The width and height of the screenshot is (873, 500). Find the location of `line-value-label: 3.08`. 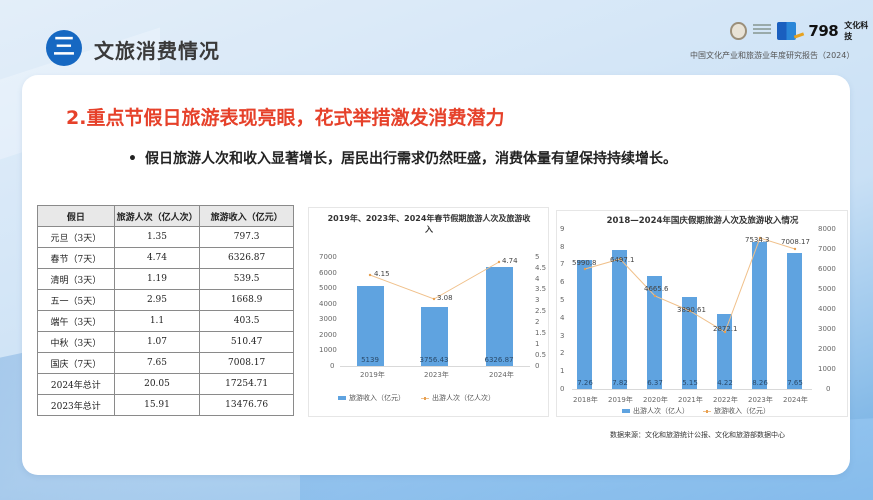

line-value-label: 3.08 is located at coordinates (445, 298).